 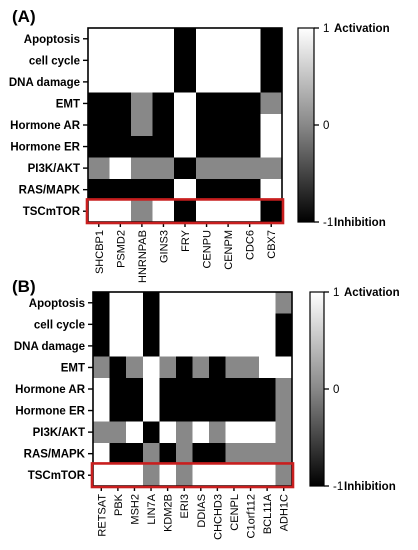 I want to click on row-label: EMT, so click(x=73, y=368).